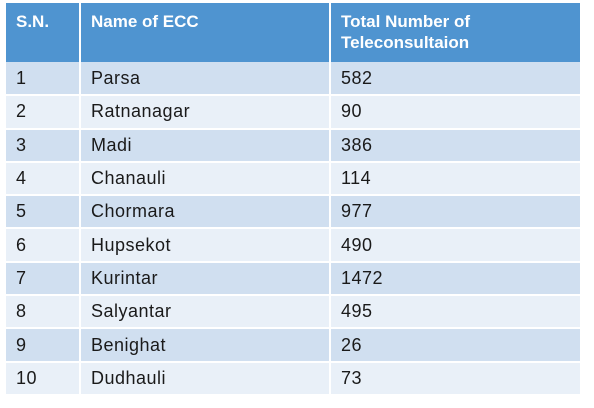 The image size is (594, 408). Describe the element at coordinates (43, 345) in the screenshot. I see `cell-sn: 9` at that location.